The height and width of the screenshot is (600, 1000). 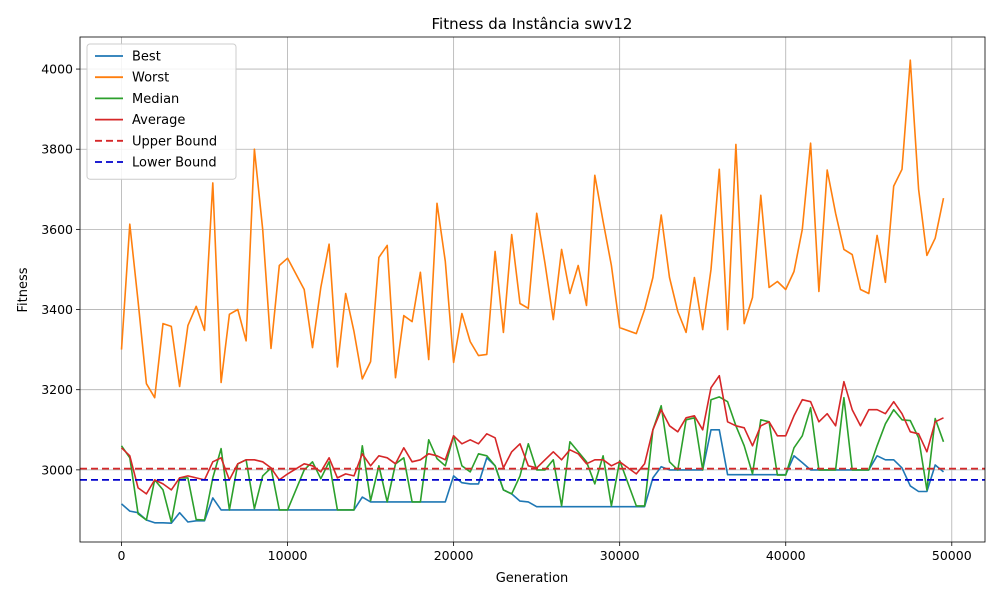 What do you see at coordinates (57, 469) in the screenshot?
I see `y-tick-label: 3000` at bounding box center [57, 469].